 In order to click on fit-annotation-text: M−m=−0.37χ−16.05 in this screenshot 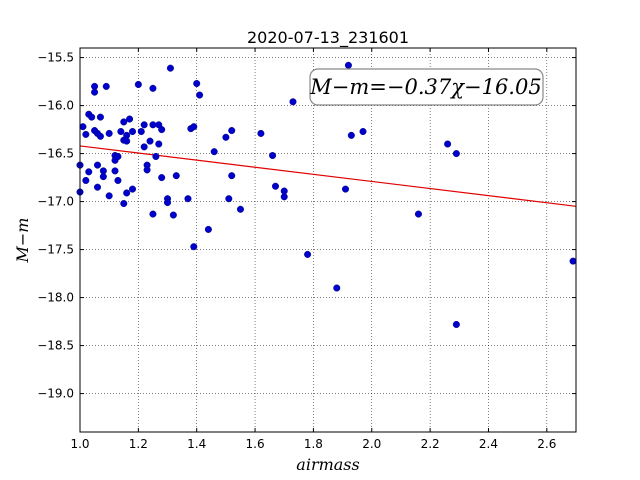, I will do `click(425, 87)`.